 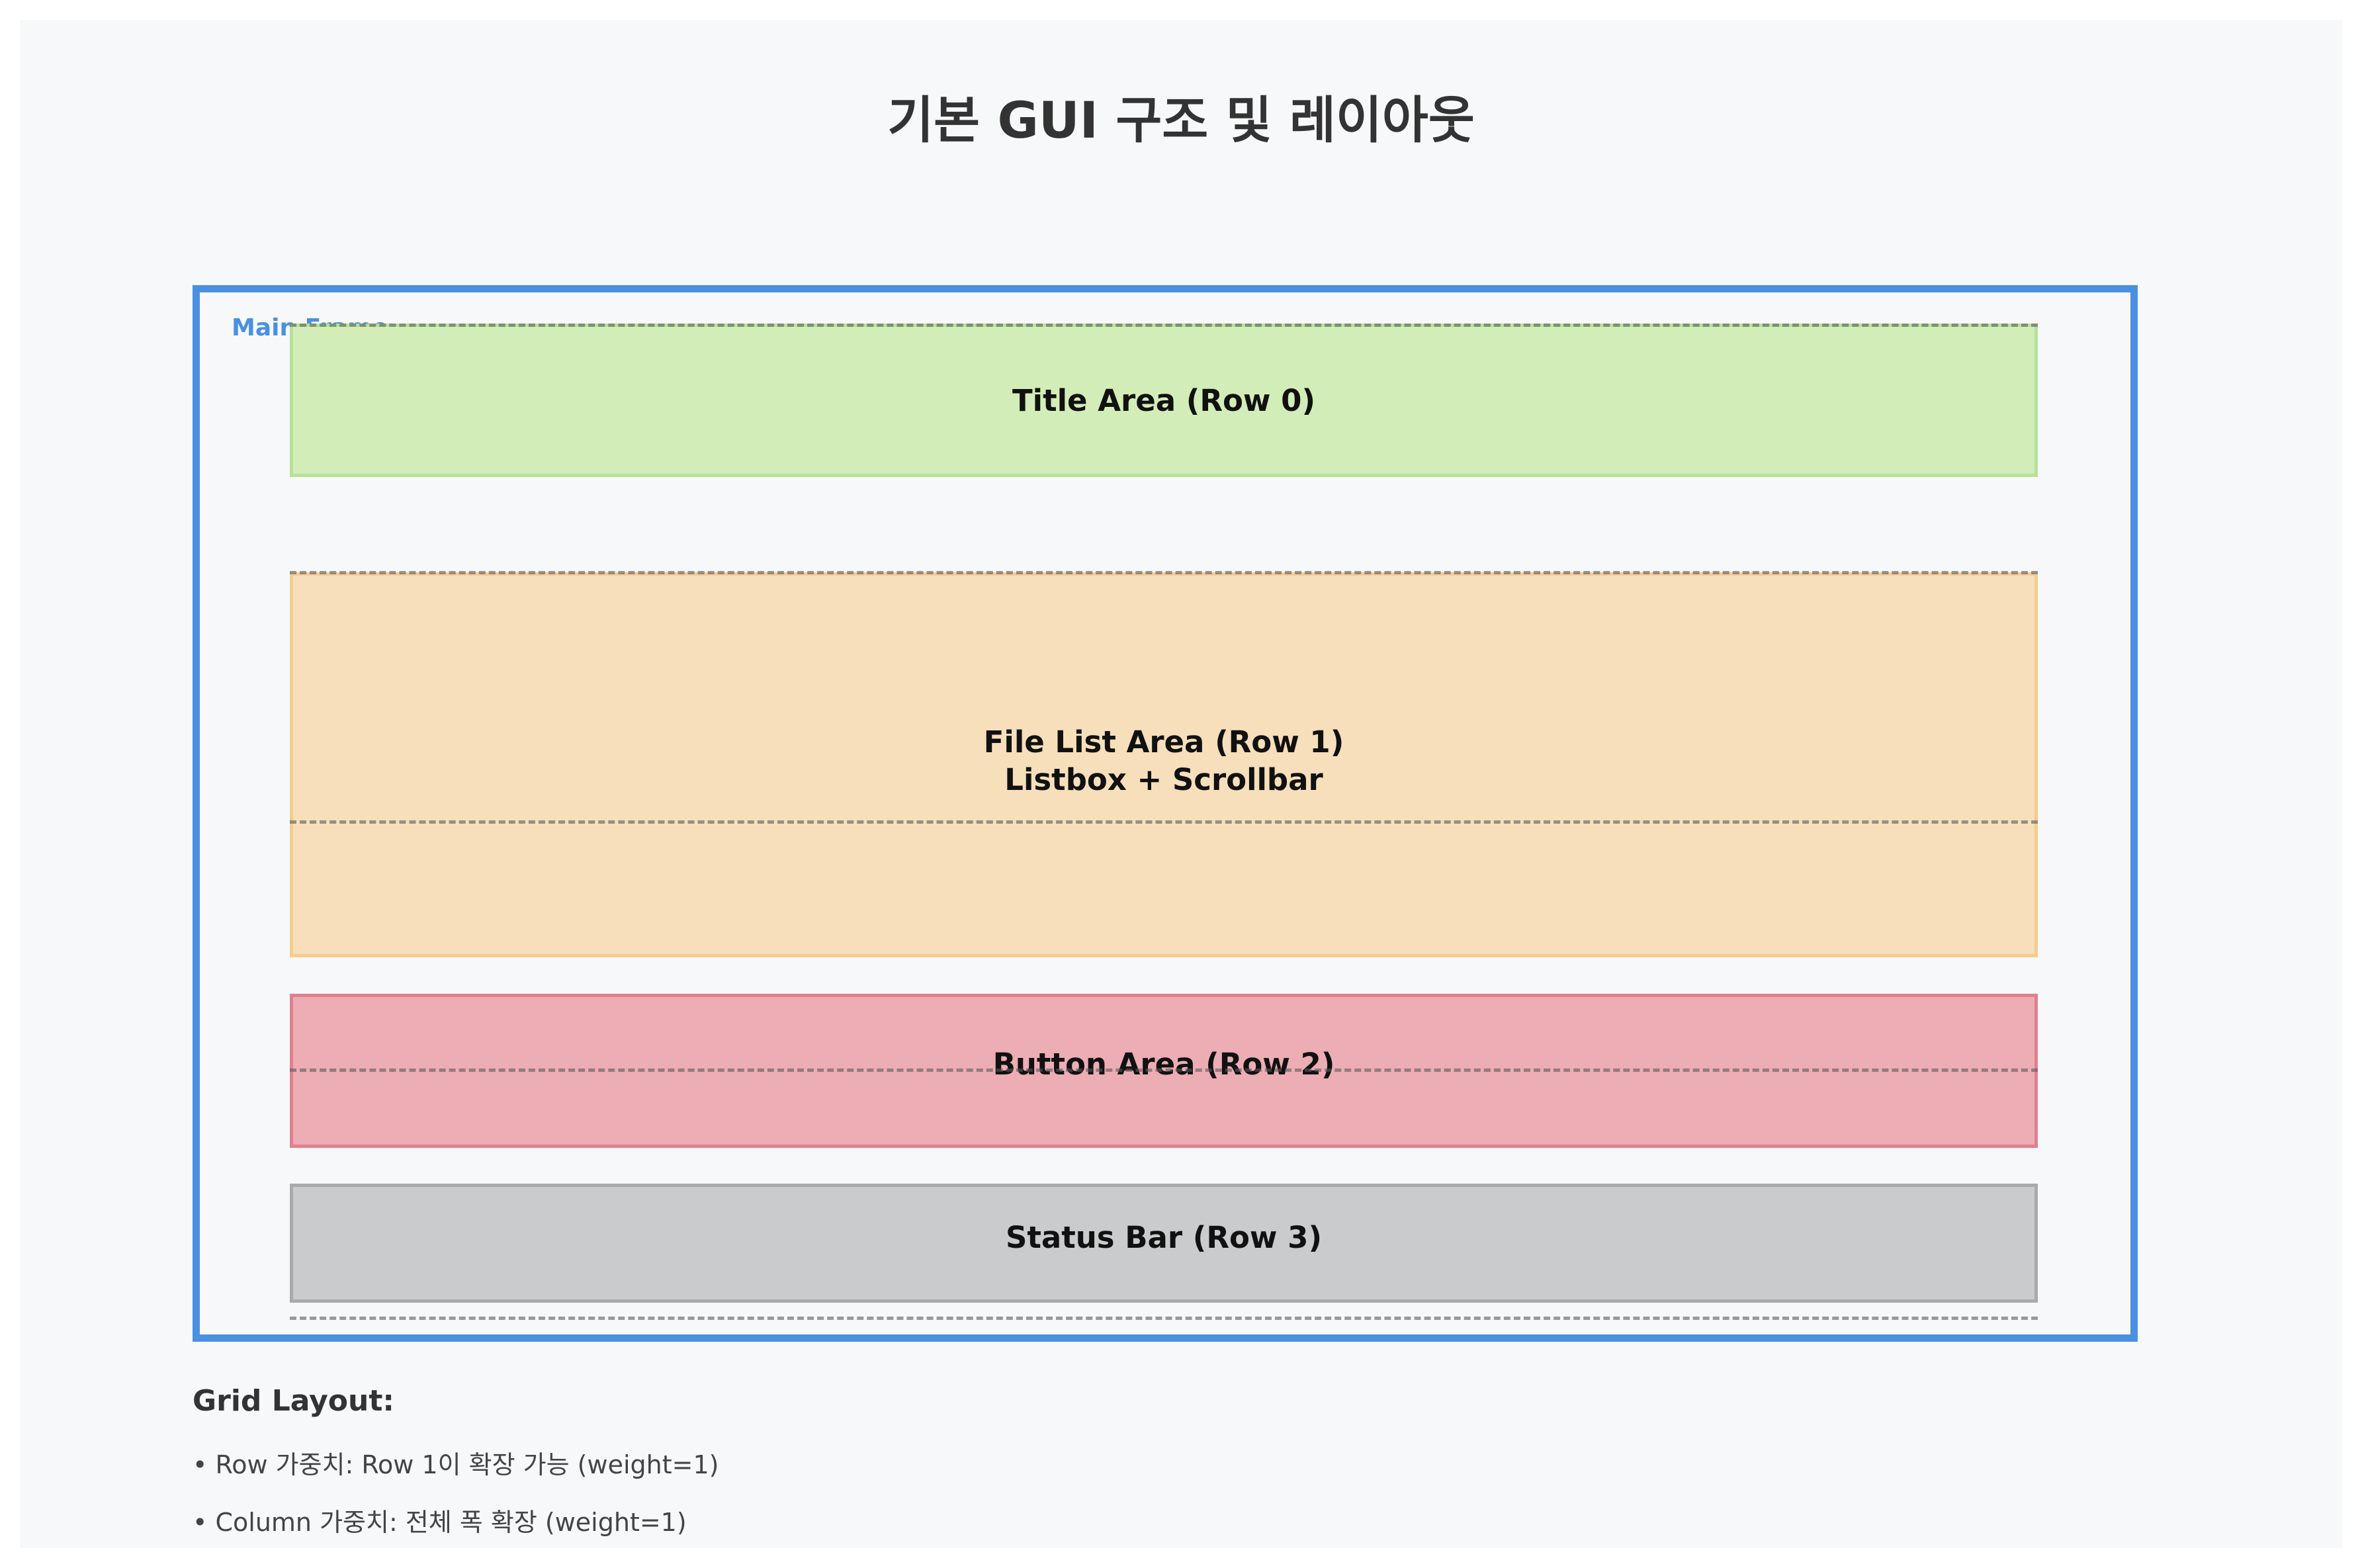 I want to click on title-area-row-0: Title Area (Row 0), so click(x=1164, y=401).